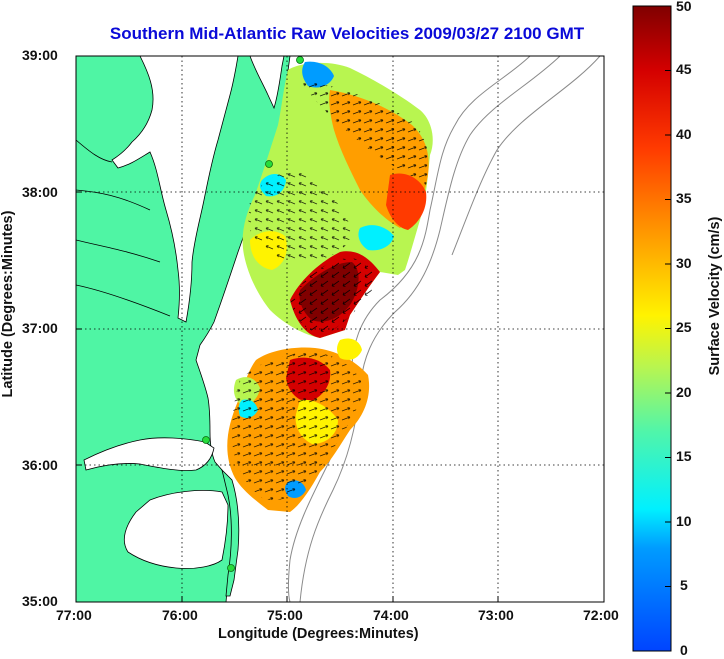 The height and width of the screenshot is (659, 724). Describe the element at coordinates (176, 529) in the screenshot. I see `pamlico-sound` at that location.